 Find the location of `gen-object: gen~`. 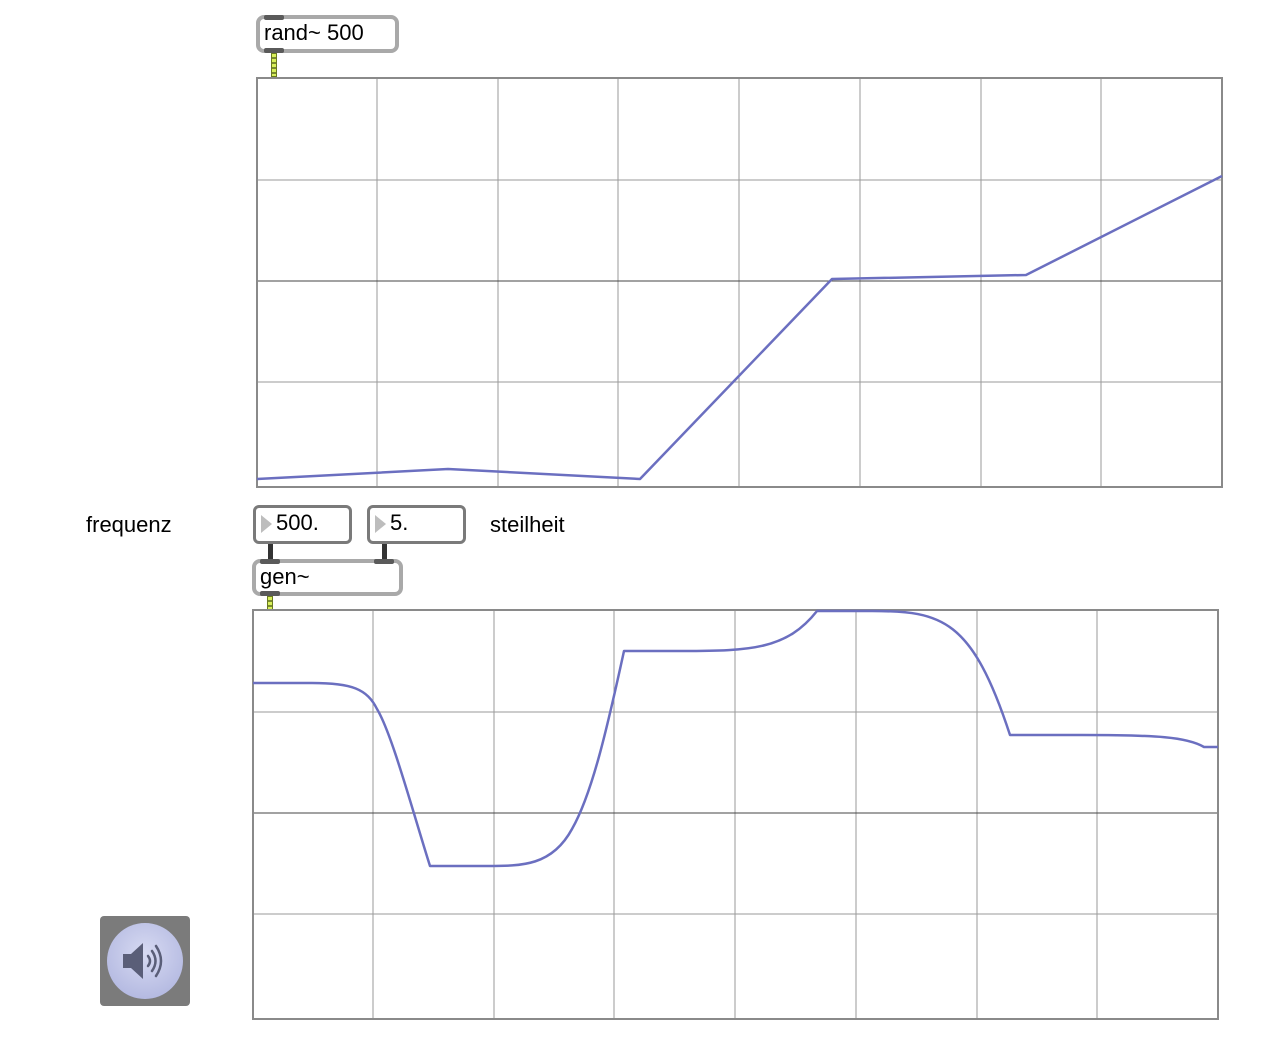

gen-object: gen~ is located at coordinates (327, 577).